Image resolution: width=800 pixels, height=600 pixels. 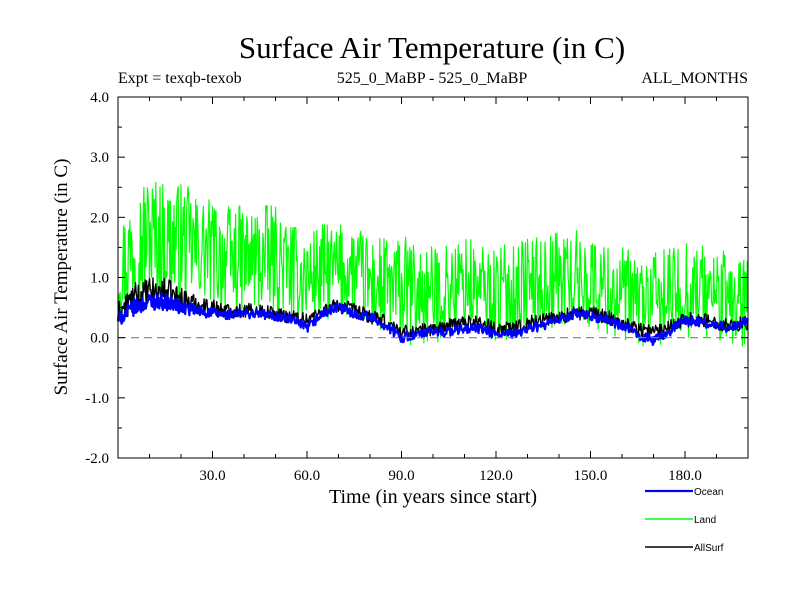 What do you see at coordinates (496, 476) in the screenshot?
I see `x-tick-label: 120.0` at bounding box center [496, 476].